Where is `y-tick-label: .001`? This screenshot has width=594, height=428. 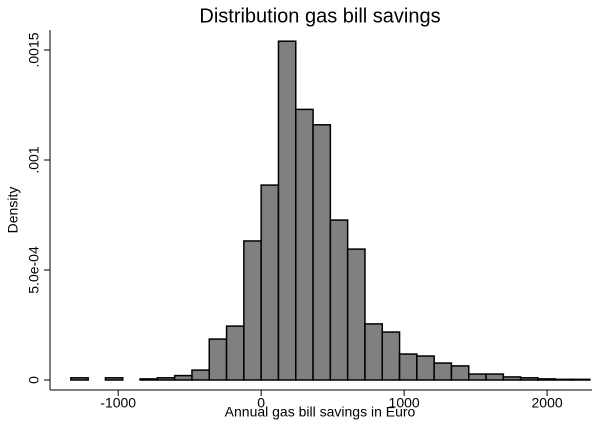
y-tick-label: .001 is located at coordinates (34, 159).